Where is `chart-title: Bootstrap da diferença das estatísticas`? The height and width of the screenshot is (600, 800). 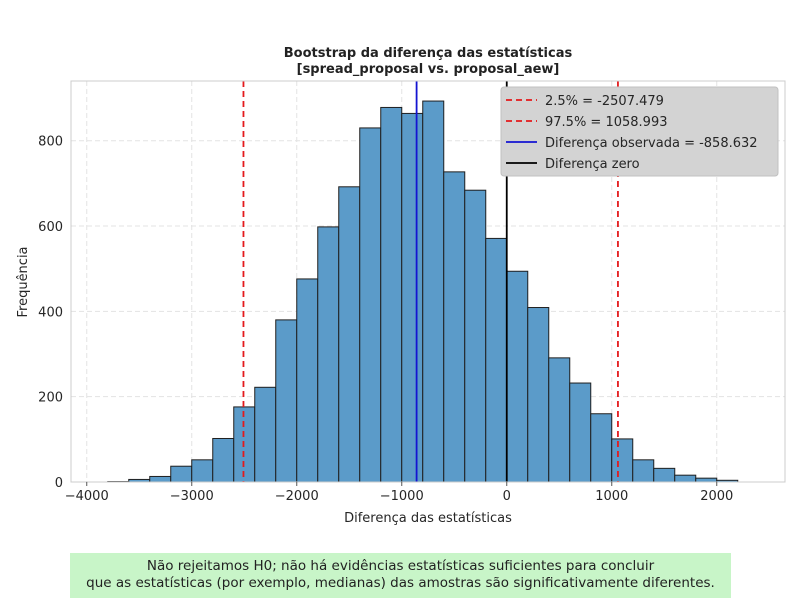 chart-title: Bootstrap da diferença das estatísticas is located at coordinates (428, 53).